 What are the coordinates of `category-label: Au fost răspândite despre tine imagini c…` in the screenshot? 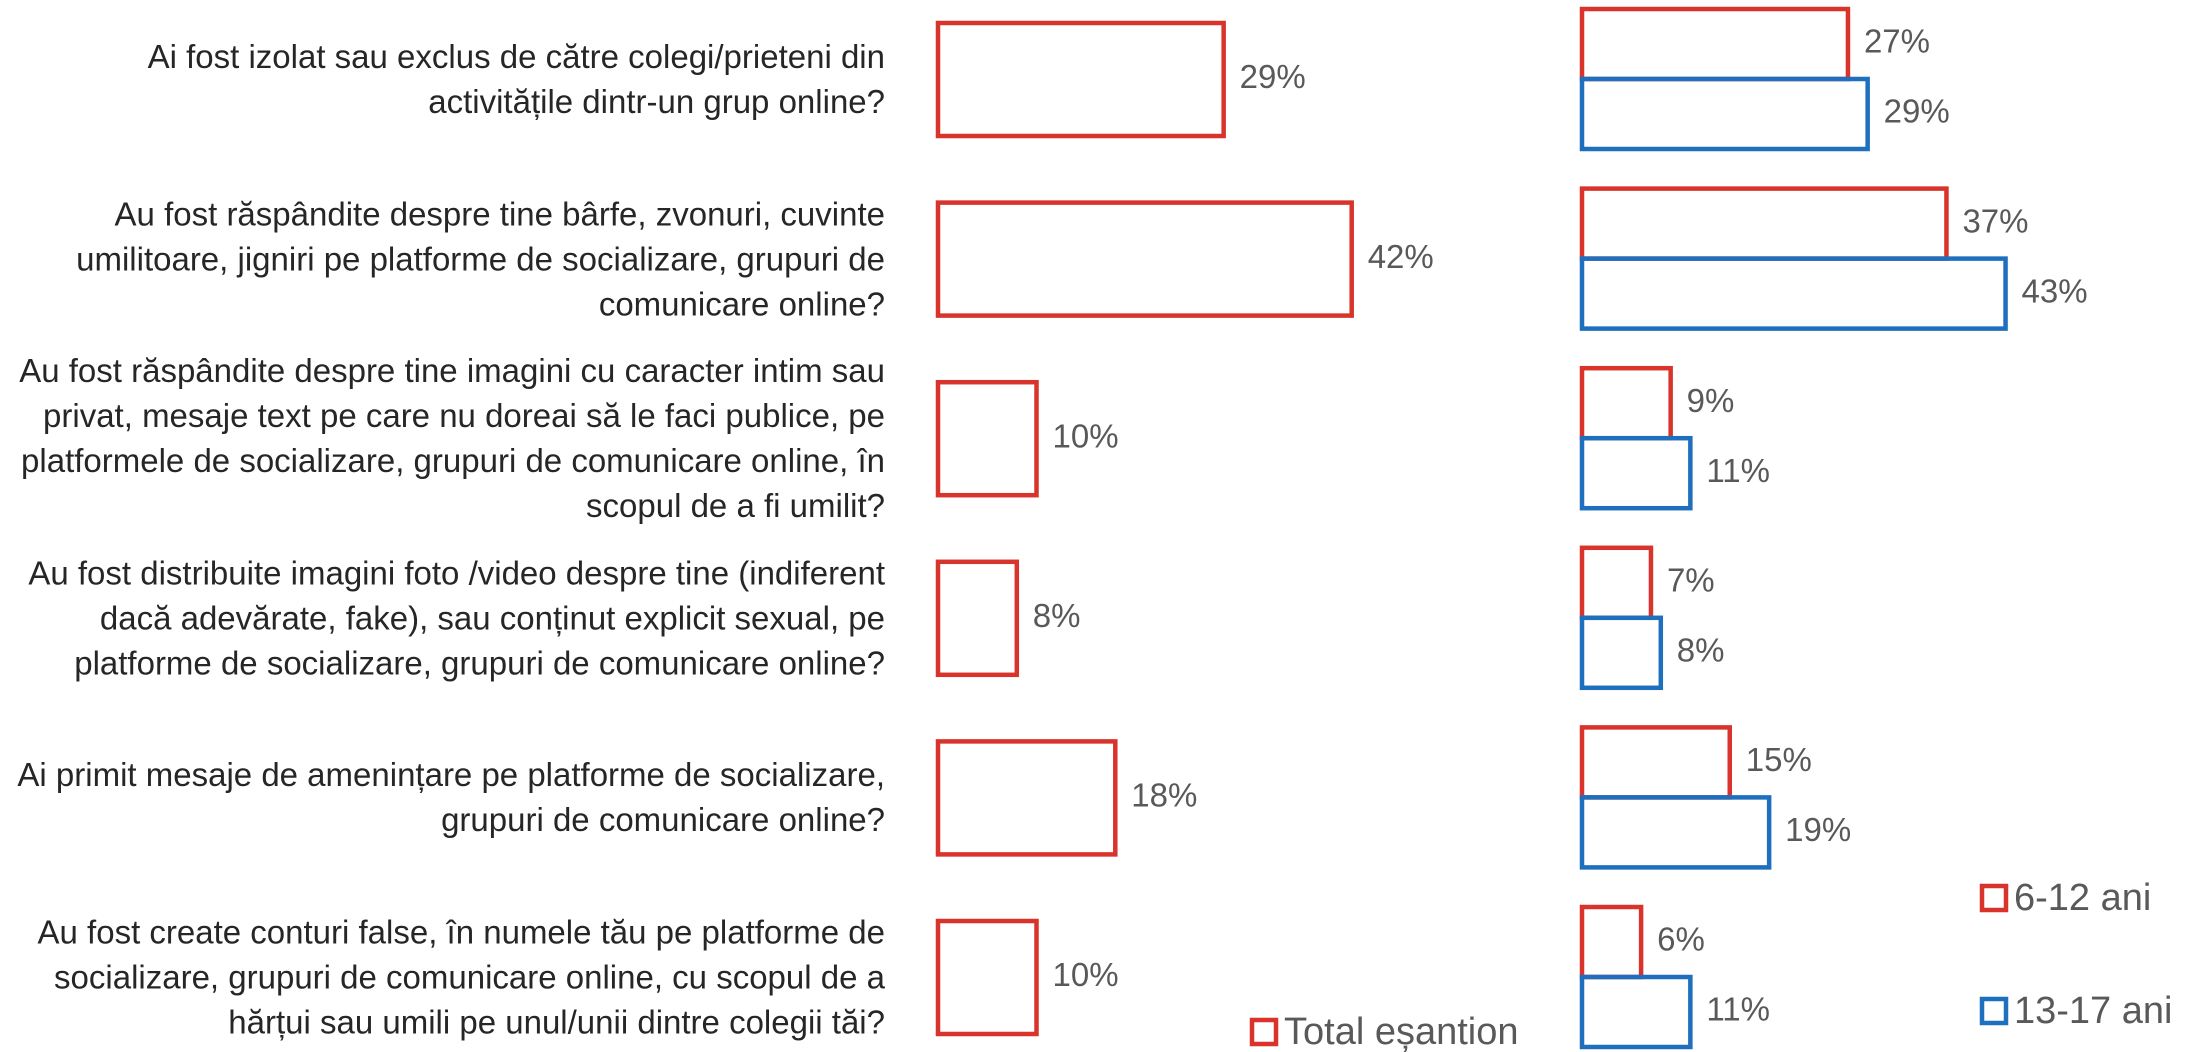 It's located at (452, 438).